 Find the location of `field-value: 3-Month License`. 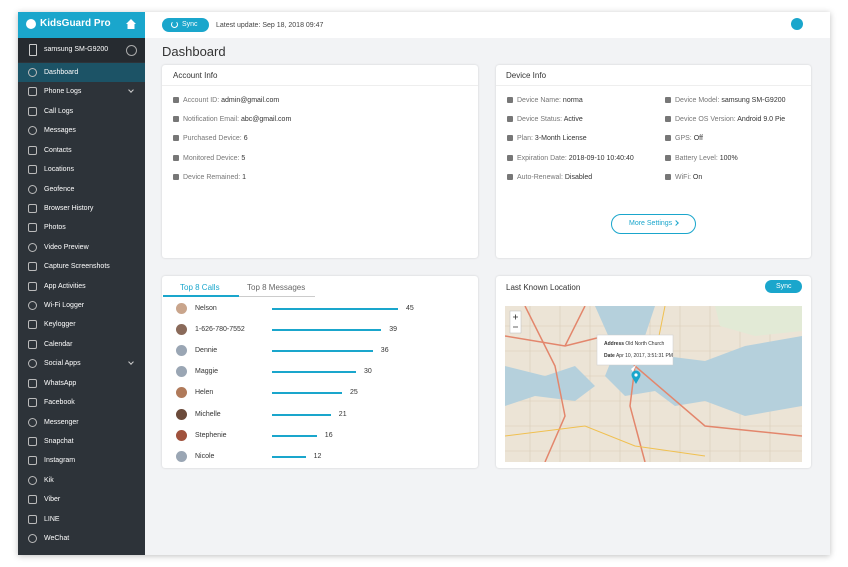

field-value: 3-Month License is located at coordinates (560, 138).